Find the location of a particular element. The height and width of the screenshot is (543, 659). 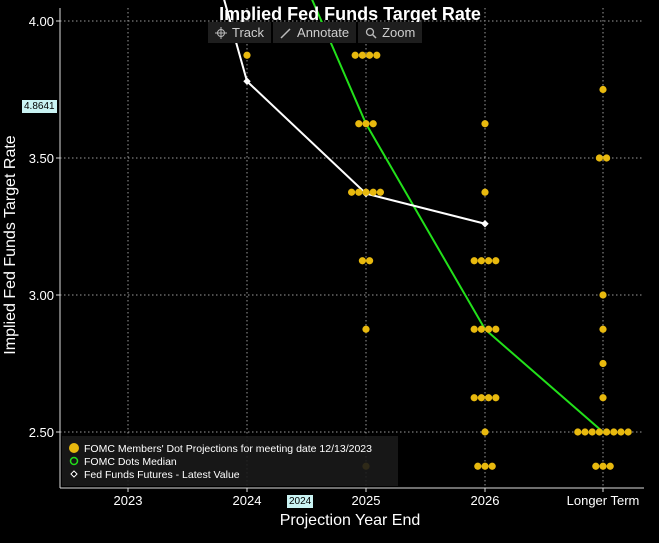

x-tick-label: 2023 is located at coordinates (128, 500).